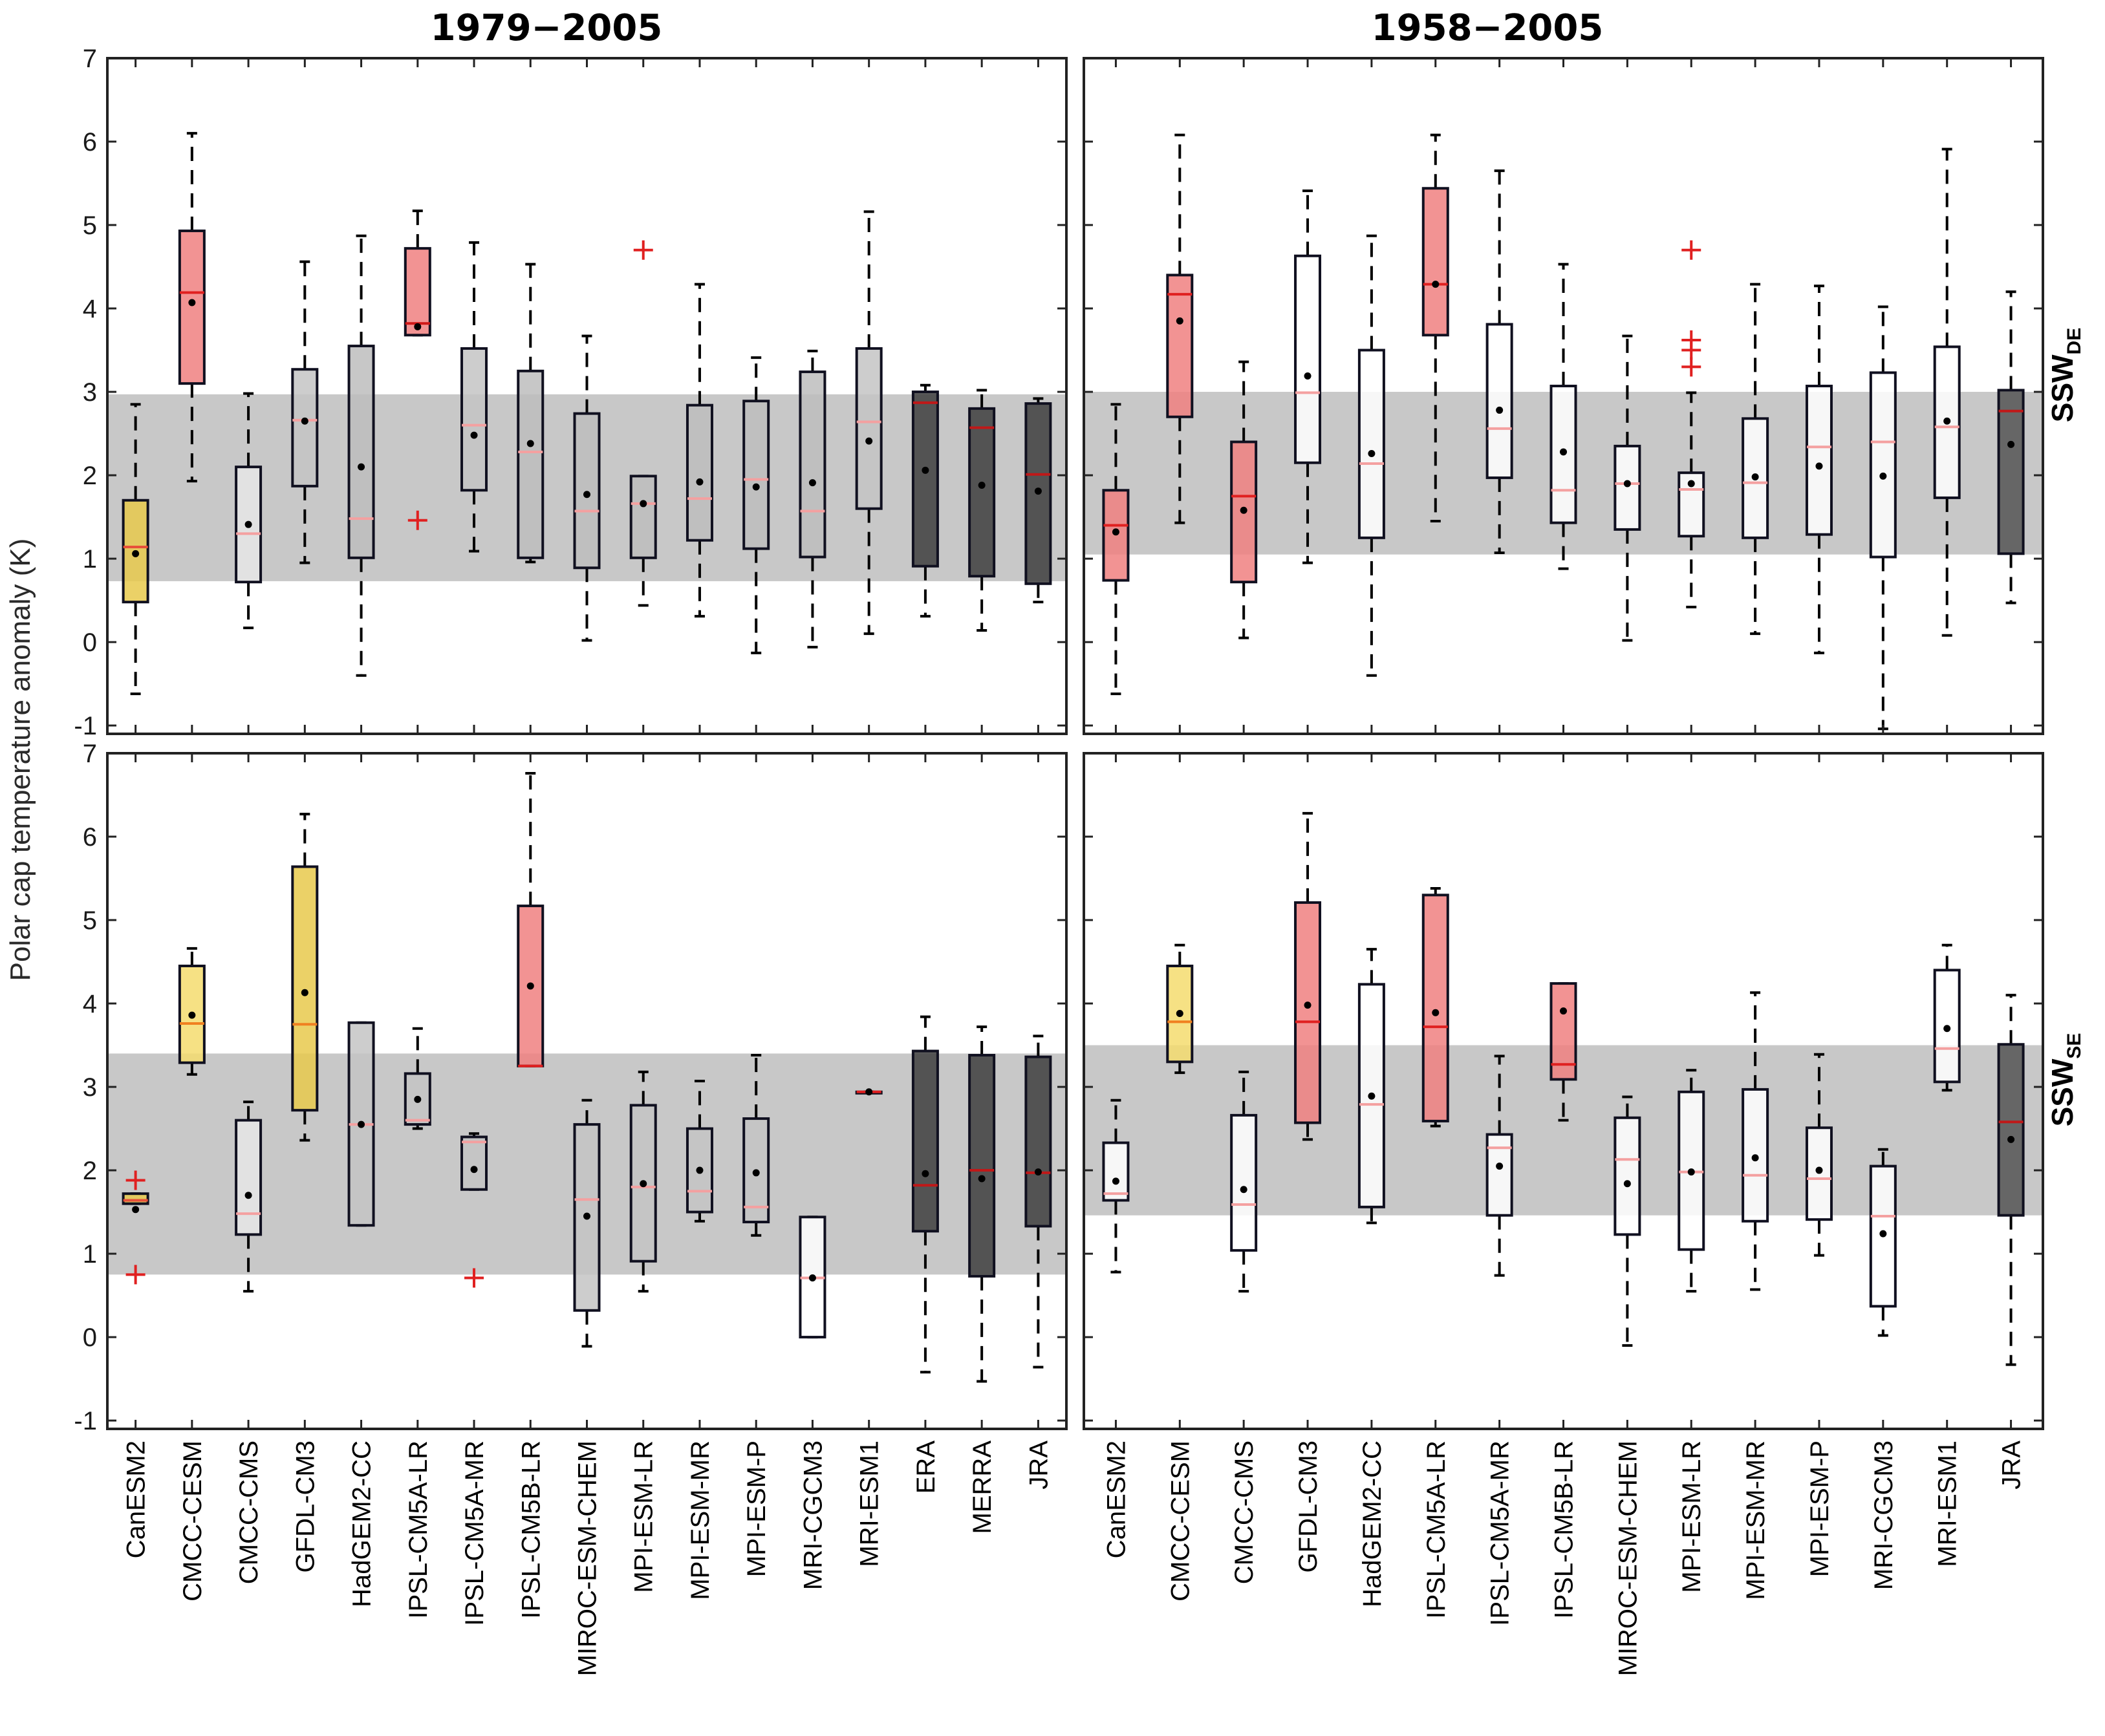 This screenshot has width=2105, height=1736. Describe the element at coordinates (870, 1504) in the screenshot. I see `category-label: MRI-ESM1` at that location.